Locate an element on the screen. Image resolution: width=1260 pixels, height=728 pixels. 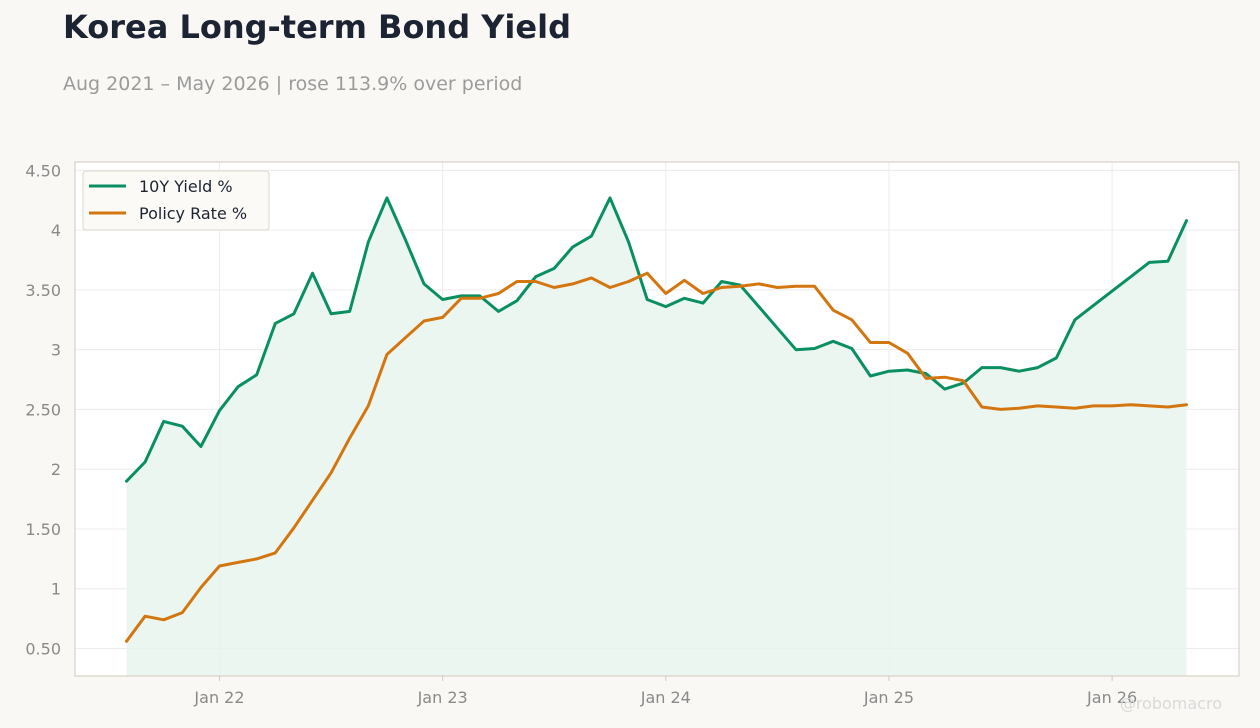
y-tick-label: 1 is located at coordinates (56, 589).